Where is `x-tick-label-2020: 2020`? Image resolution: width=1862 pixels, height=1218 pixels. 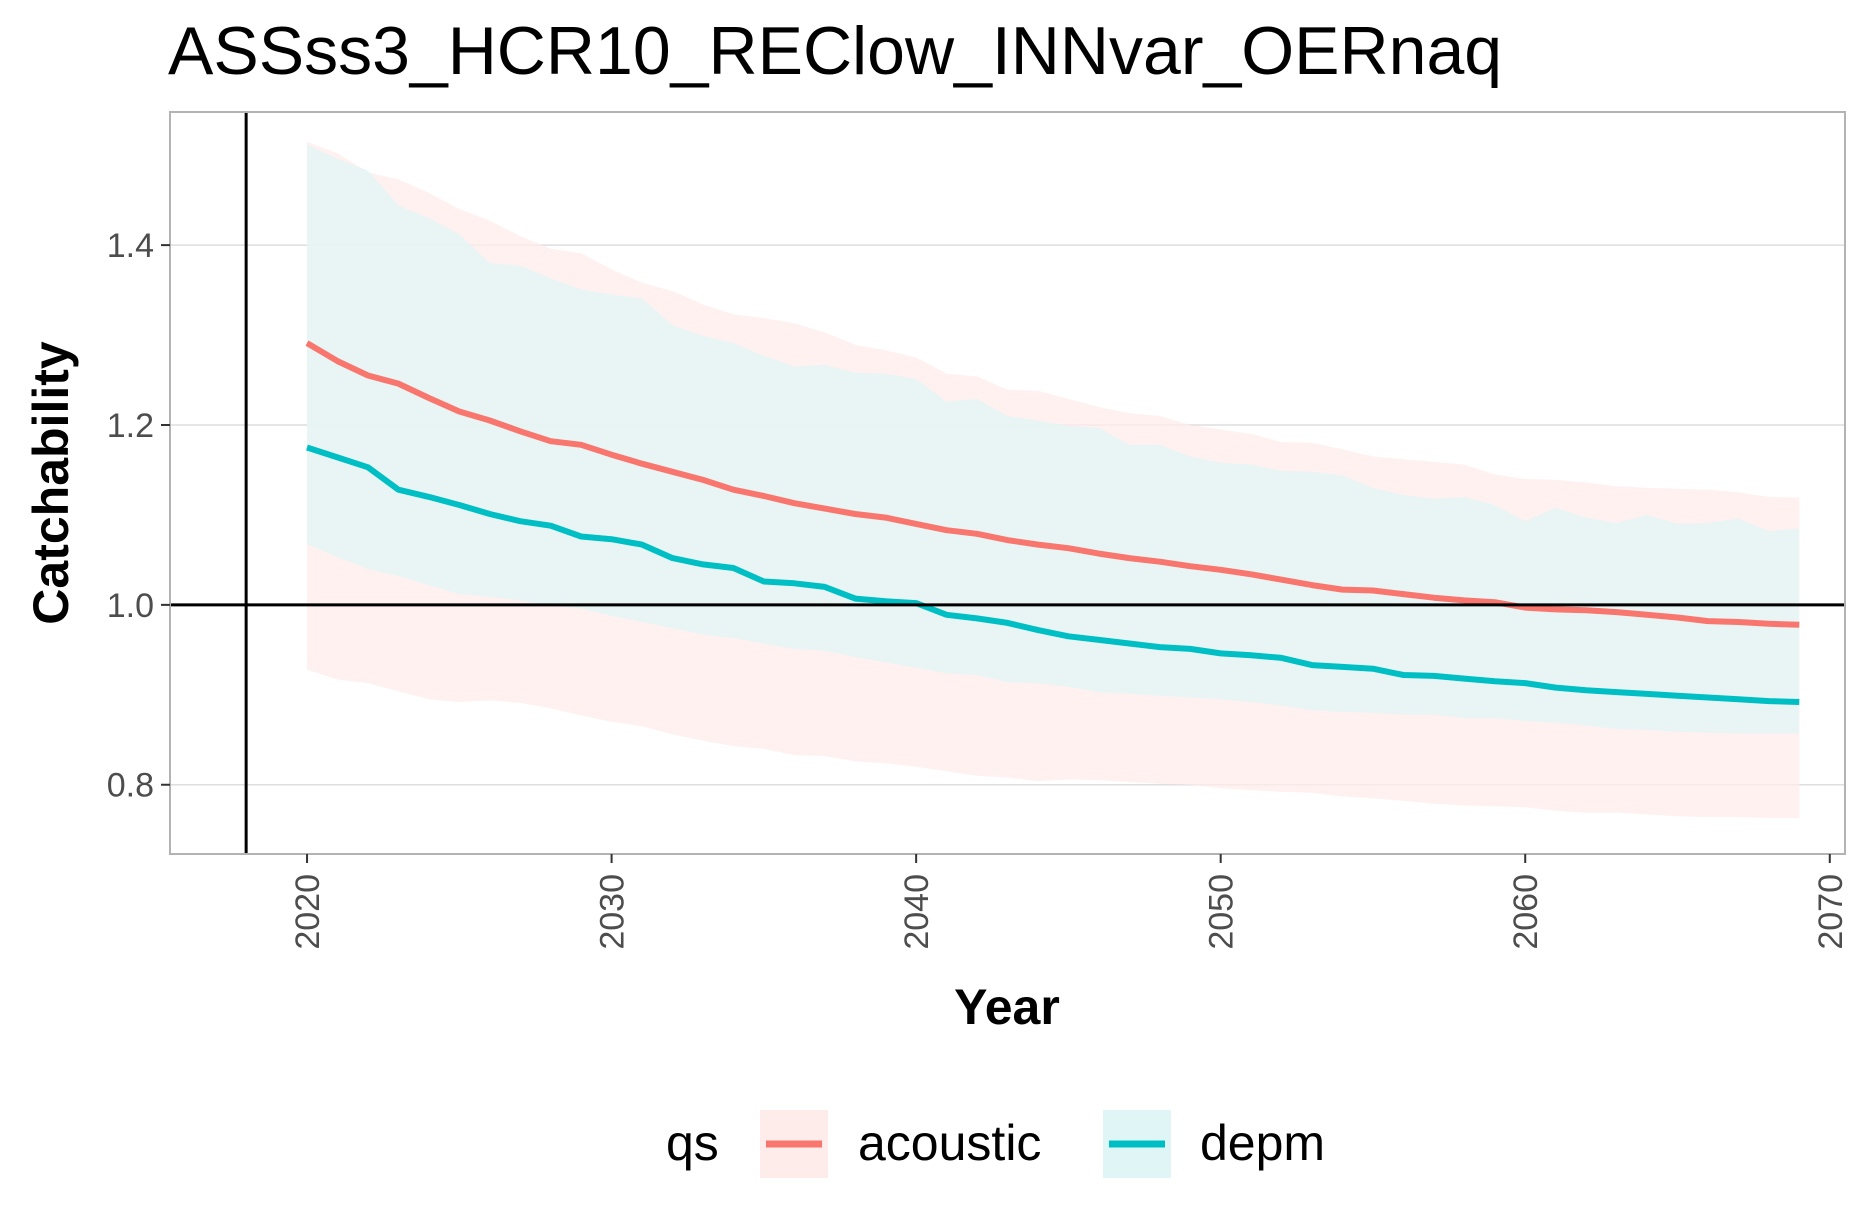
x-tick-label-2020: 2020 is located at coordinates (308, 912).